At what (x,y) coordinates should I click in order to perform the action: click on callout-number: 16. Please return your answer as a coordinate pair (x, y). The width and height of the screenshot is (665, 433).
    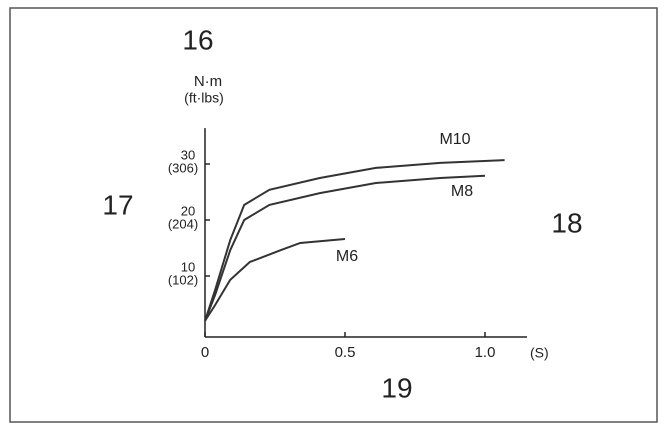
    Looking at the image, I should click on (197, 39).